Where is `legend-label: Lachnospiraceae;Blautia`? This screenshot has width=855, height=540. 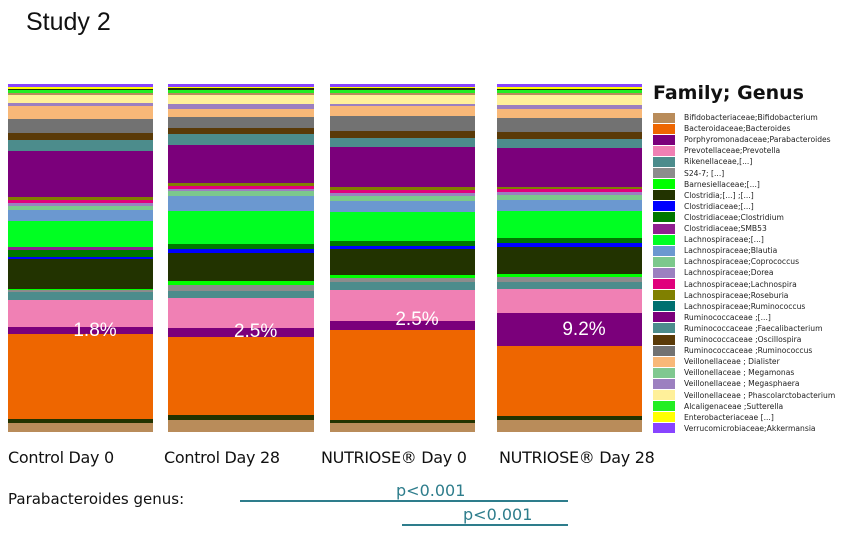 legend-label: Lachnospiraceae;Blautia is located at coordinates (731, 251).